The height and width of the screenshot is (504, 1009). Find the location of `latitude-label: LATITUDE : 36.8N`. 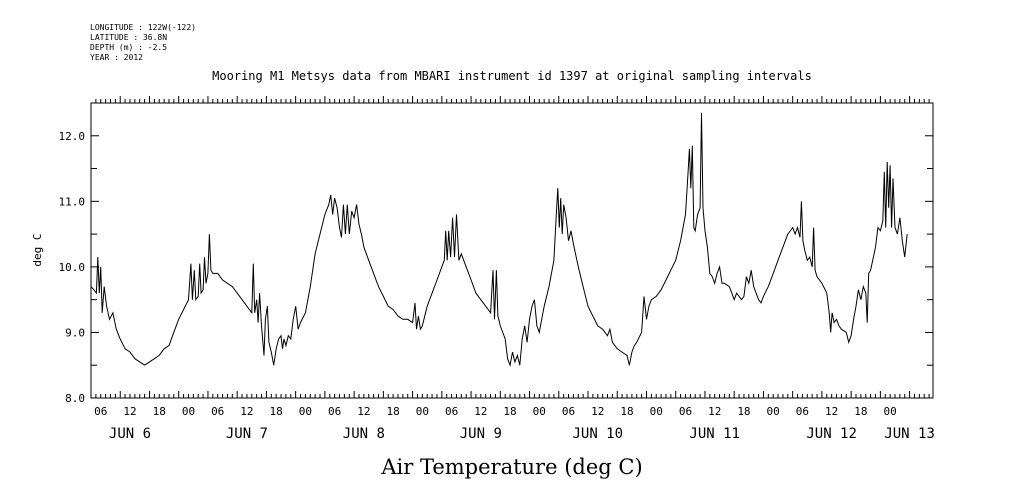

latitude-label: LATITUDE : 36.8N is located at coordinates (128, 37).